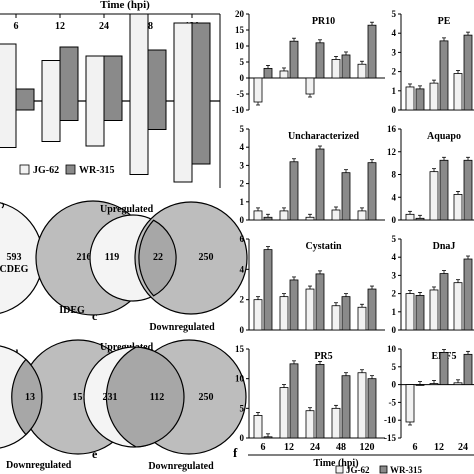  Describe the element at coordinates (390, 438) in the screenshot. I see `qpcr-y-tick-label: -15` at that location.